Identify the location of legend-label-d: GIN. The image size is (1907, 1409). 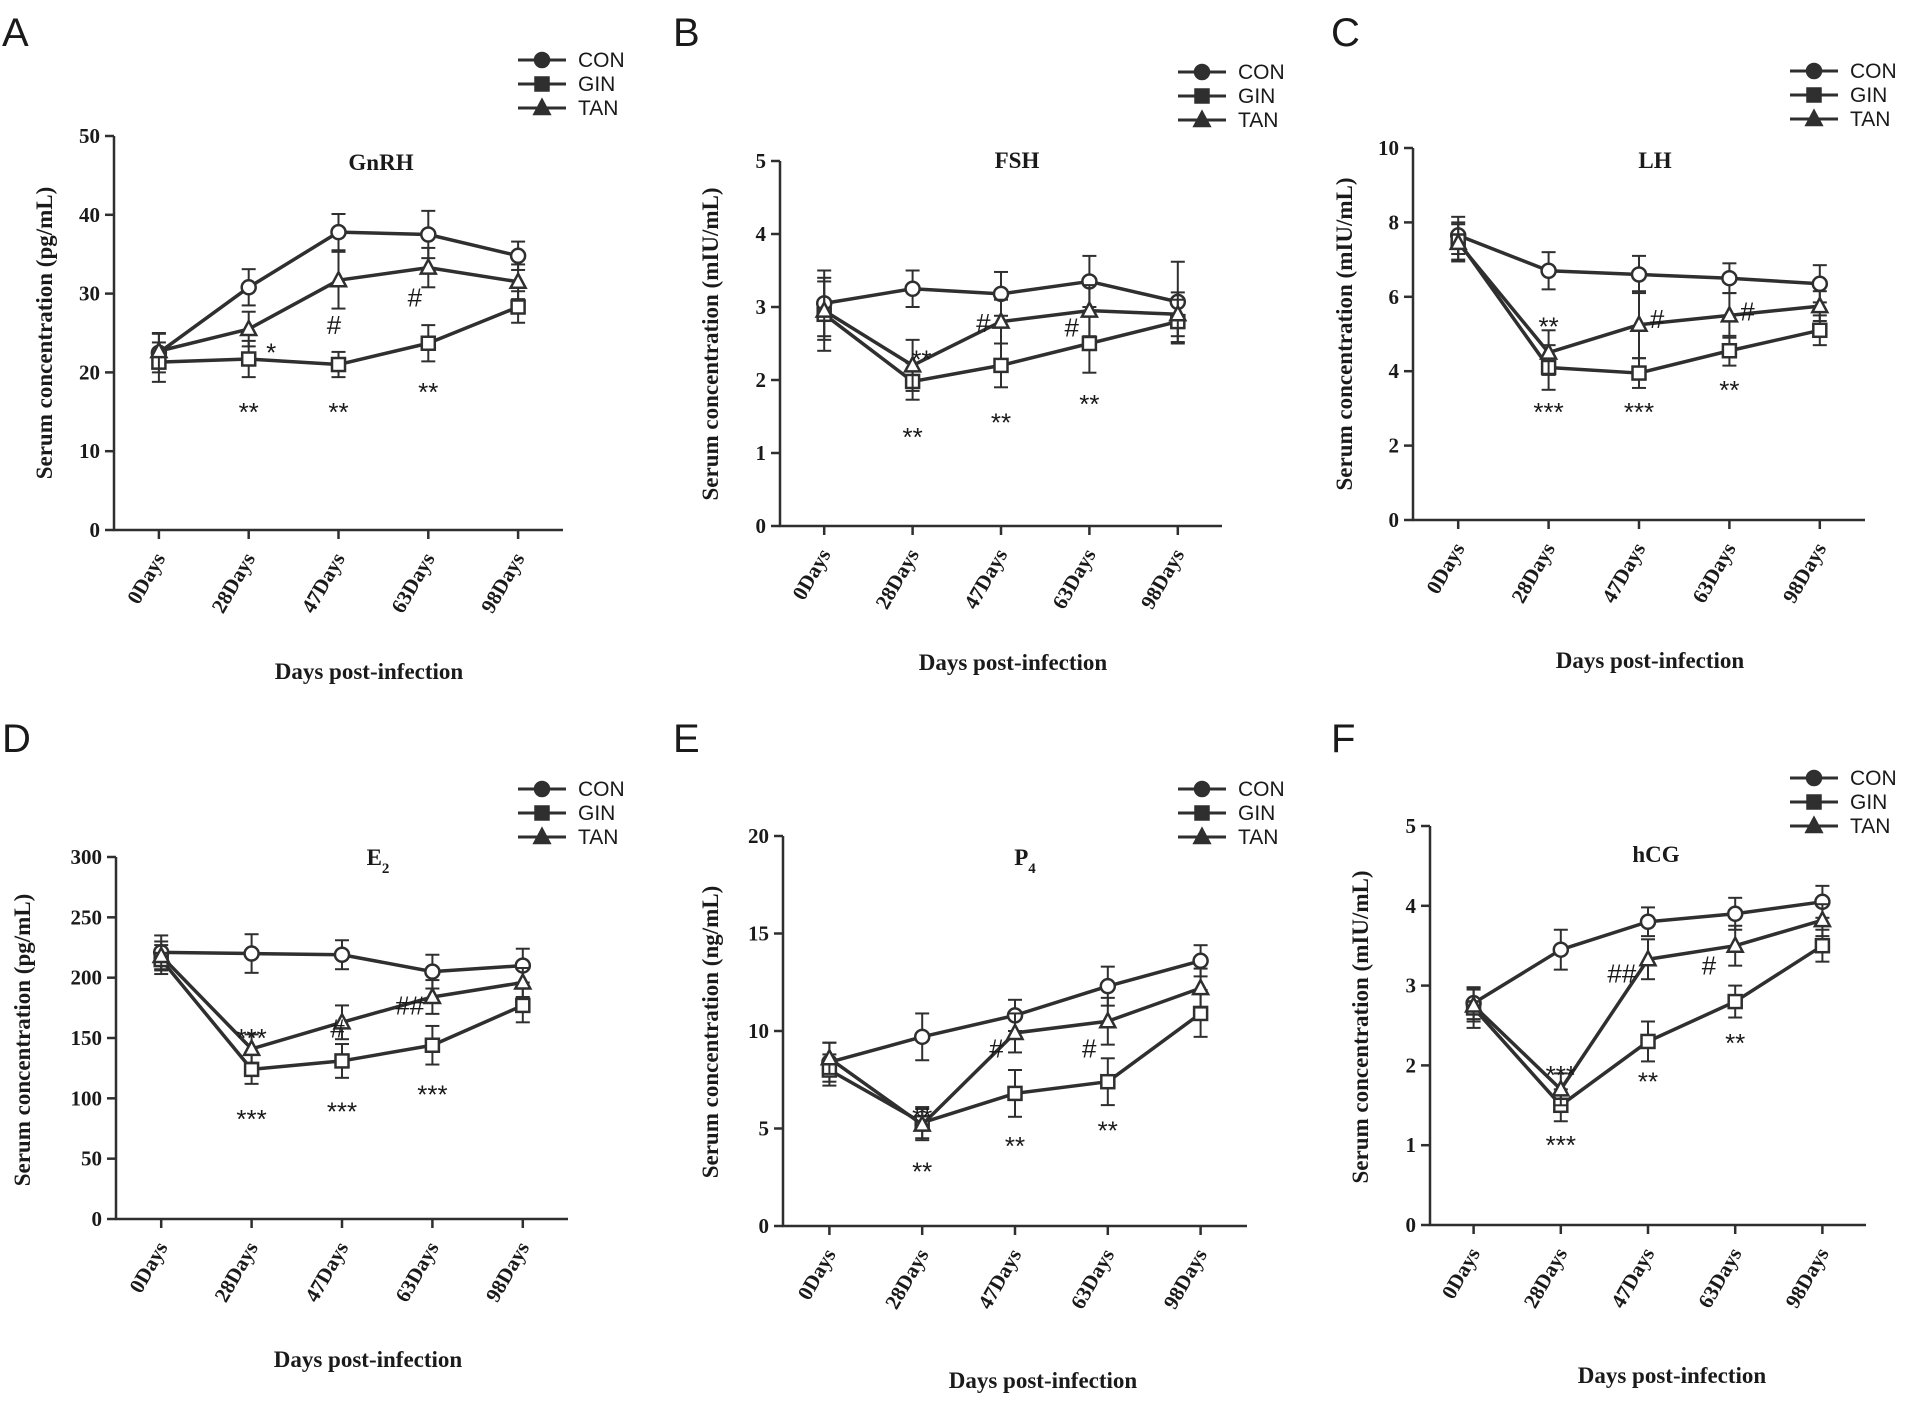
(596, 813).